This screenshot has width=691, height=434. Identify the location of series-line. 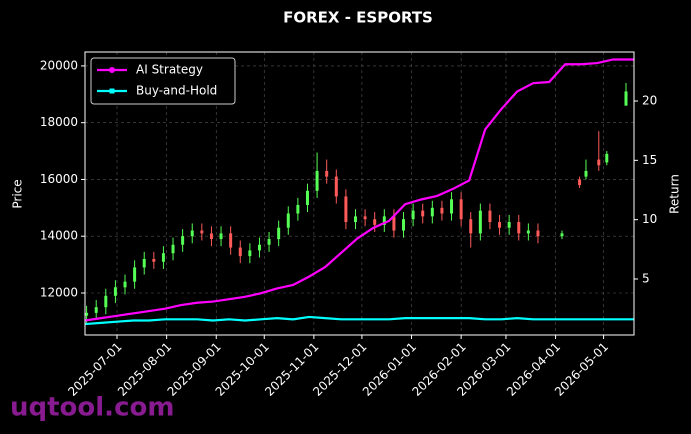
(359, 320).